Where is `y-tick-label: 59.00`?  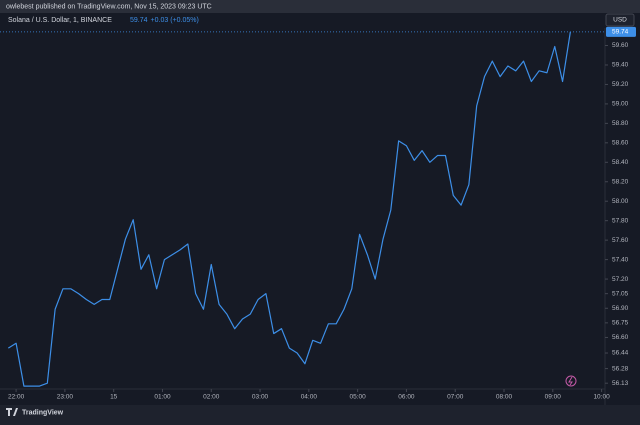 y-tick-label: 59.00 is located at coordinates (620, 104).